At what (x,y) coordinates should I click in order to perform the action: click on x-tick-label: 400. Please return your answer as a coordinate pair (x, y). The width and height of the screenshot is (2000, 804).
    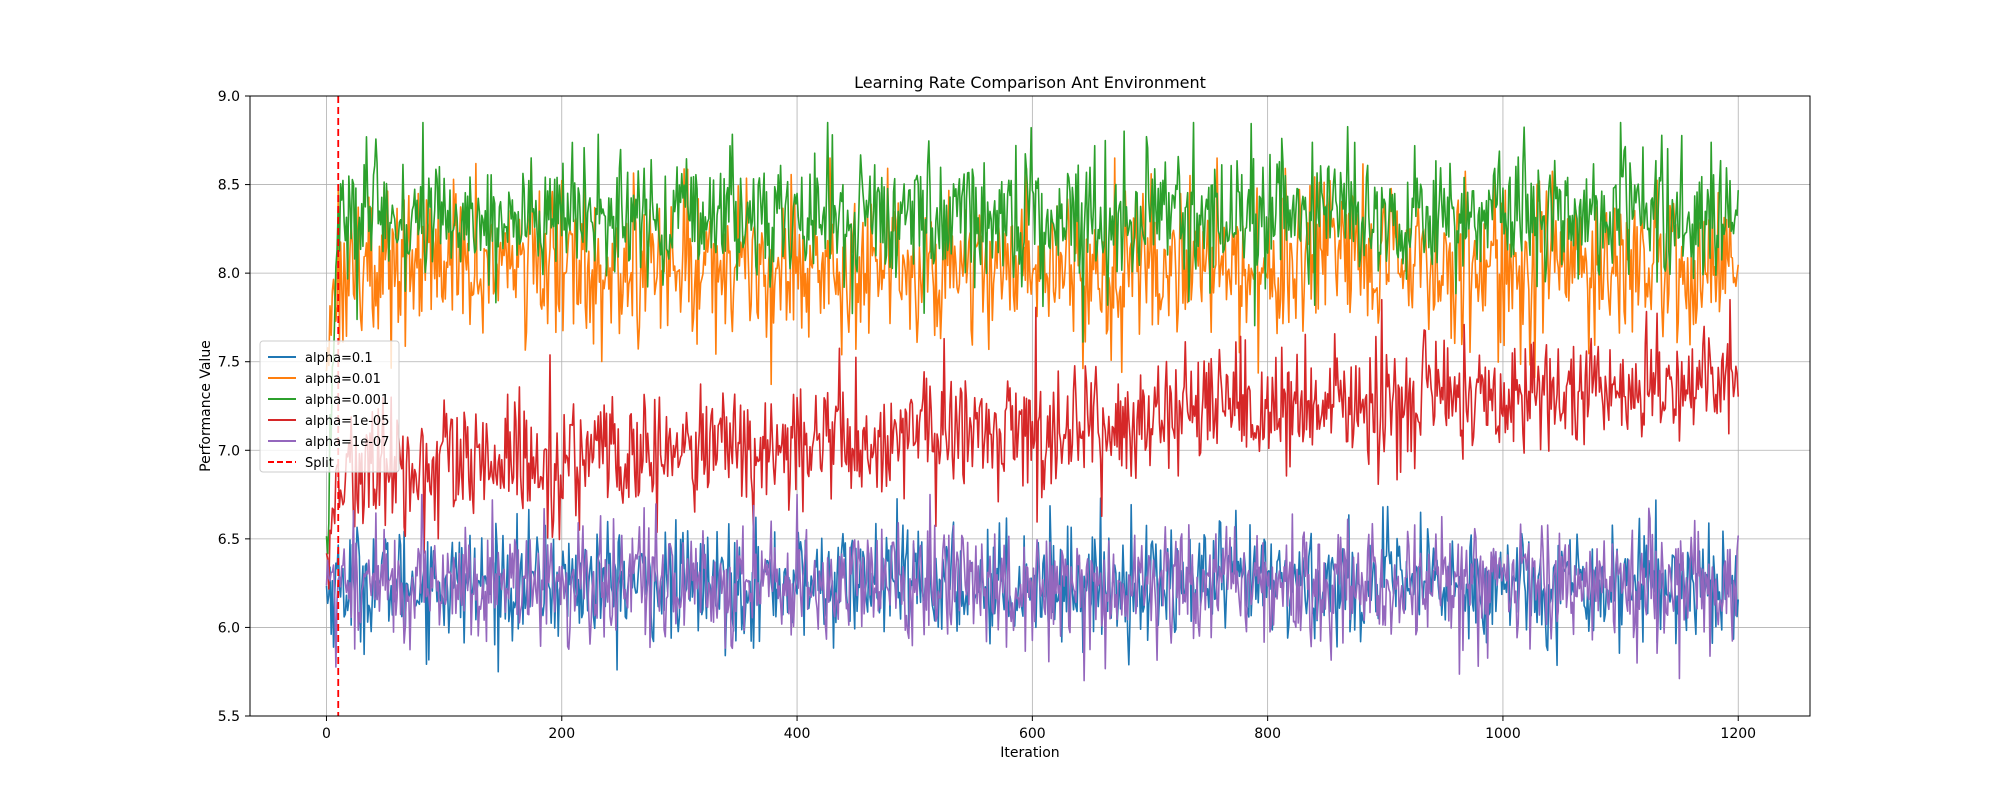
    Looking at the image, I should click on (797, 734).